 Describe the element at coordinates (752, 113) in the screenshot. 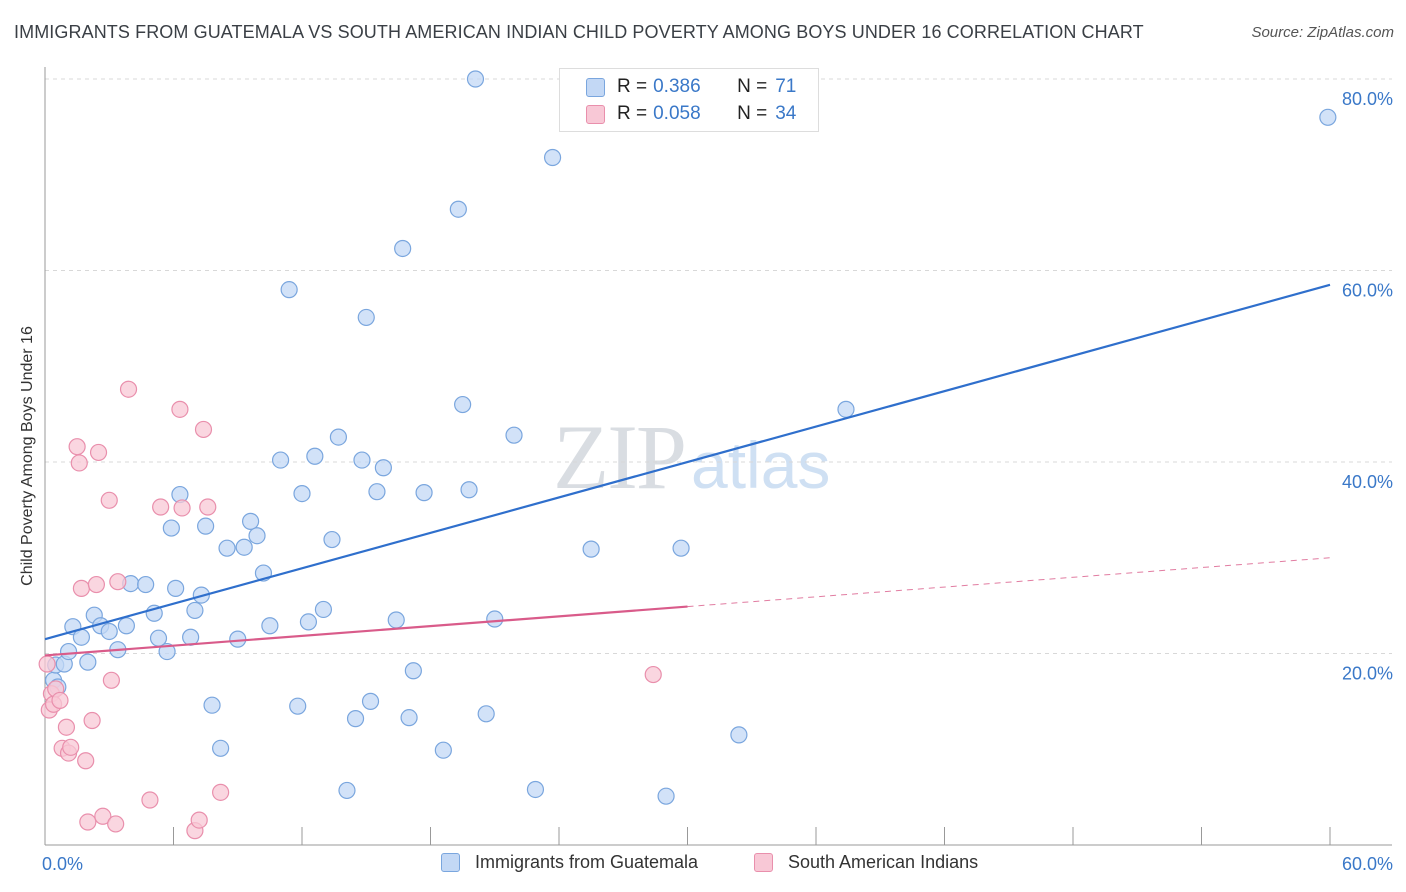

I see `legend-n-label: N =` at that location.